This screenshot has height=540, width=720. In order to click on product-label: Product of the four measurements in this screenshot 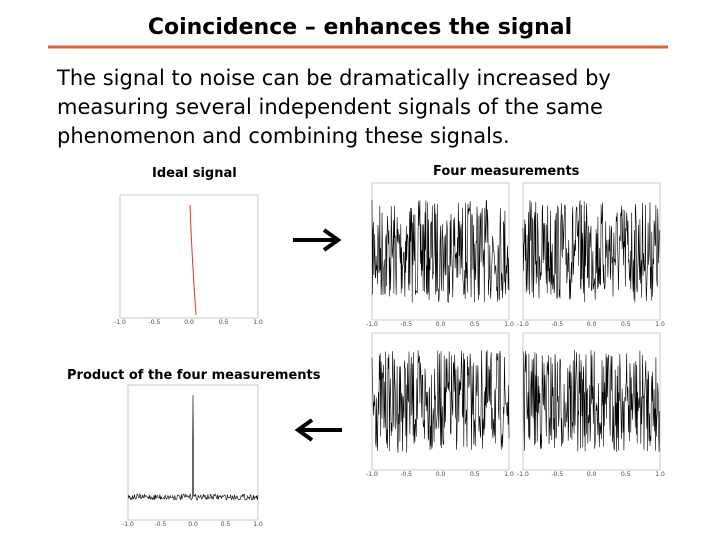, I will do `click(194, 375)`.